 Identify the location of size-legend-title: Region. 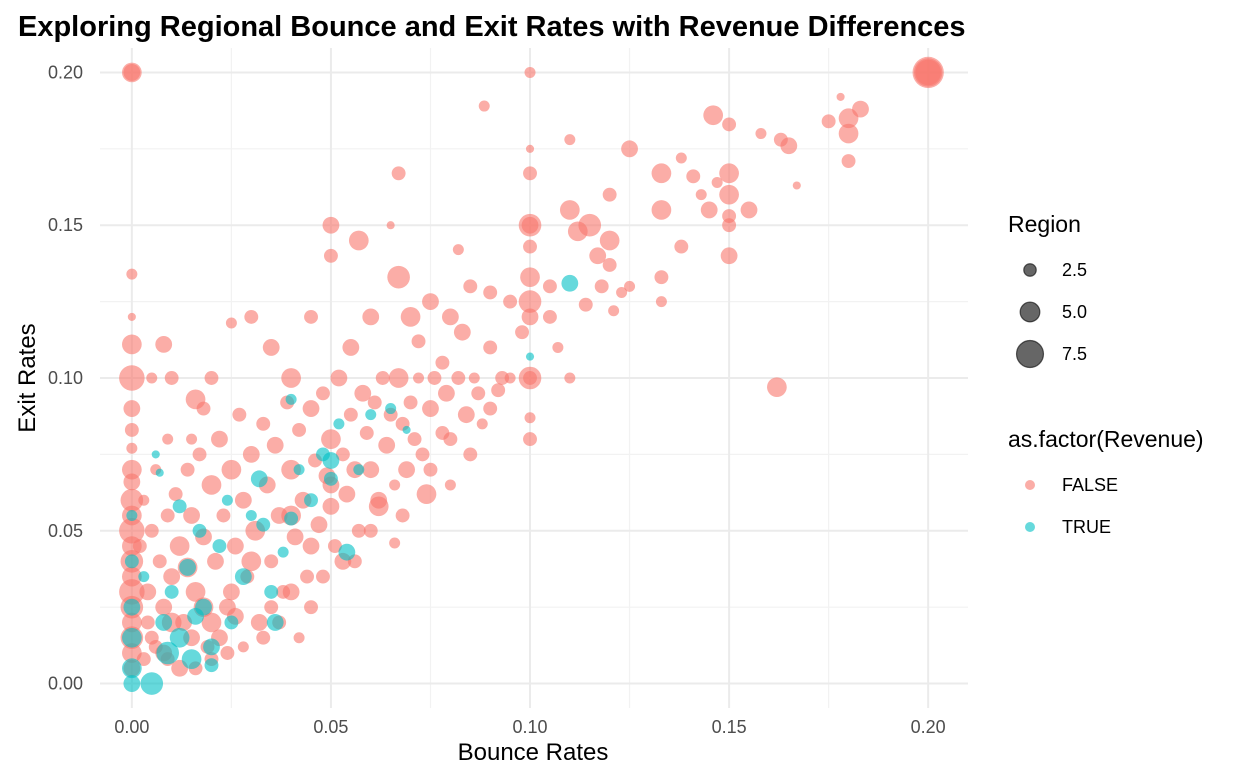
(1044, 224).